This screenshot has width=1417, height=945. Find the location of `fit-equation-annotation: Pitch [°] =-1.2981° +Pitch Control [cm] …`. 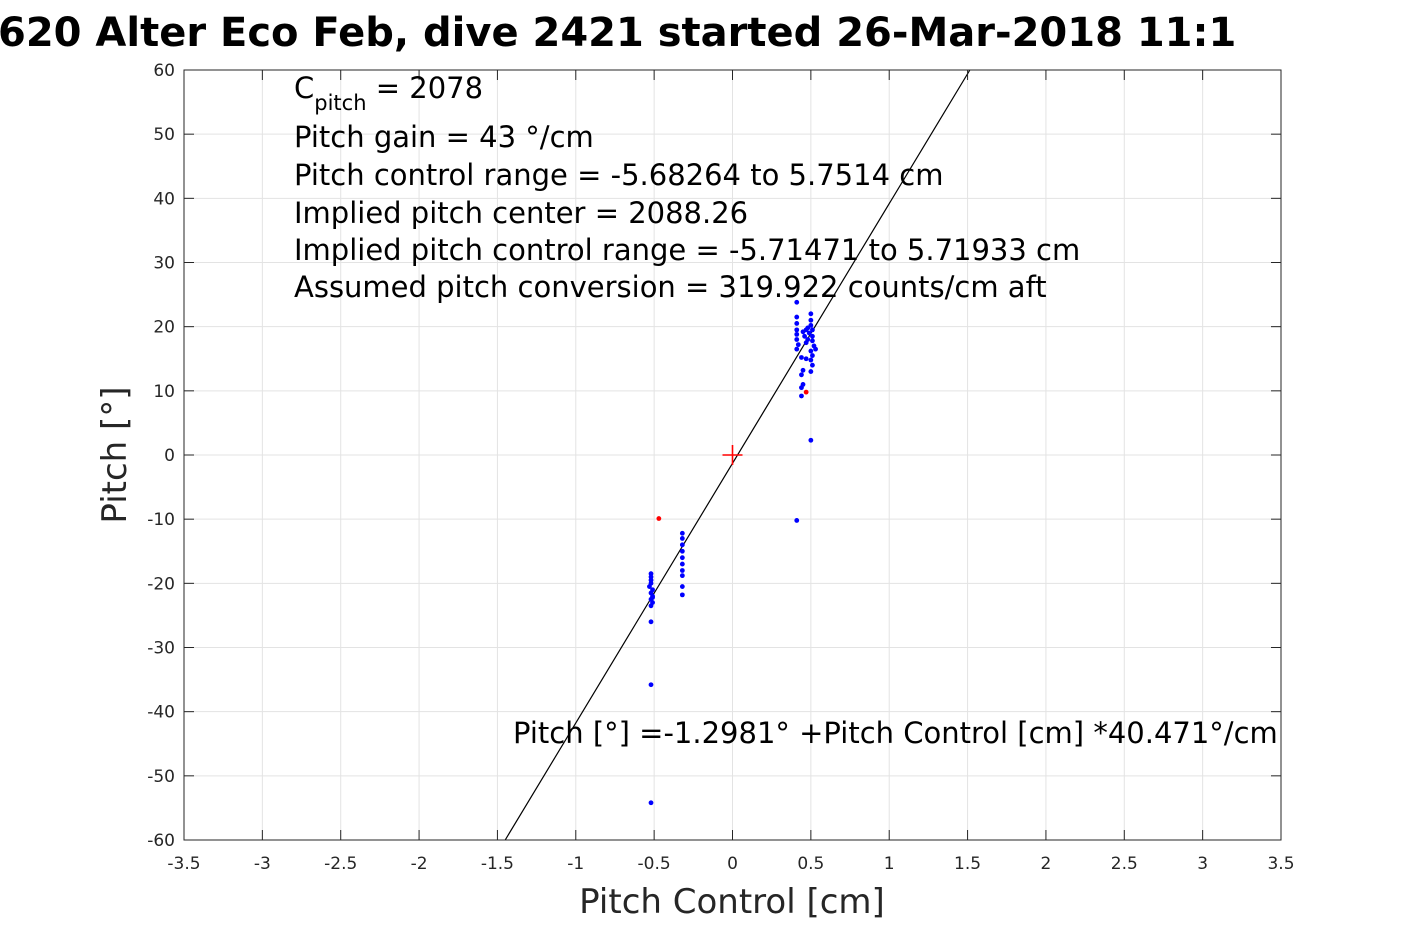

fit-equation-annotation: Pitch [°] =-1.2981° +Pitch Control [cm] … is located at coordinates (895, 733).